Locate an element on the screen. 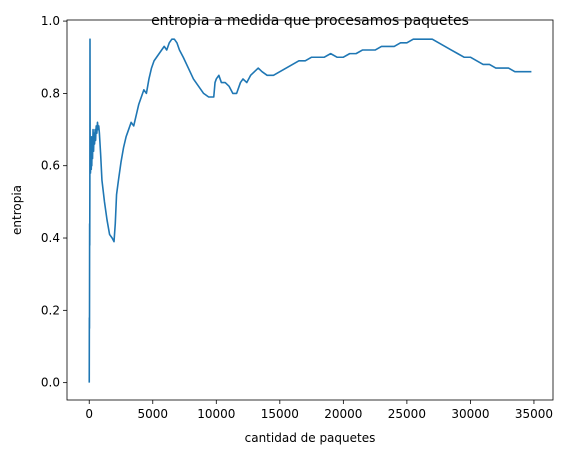 The height and width of the screenshot is (455, 570). y-tick-label: 1.0 is located at coordinates (50, 21).